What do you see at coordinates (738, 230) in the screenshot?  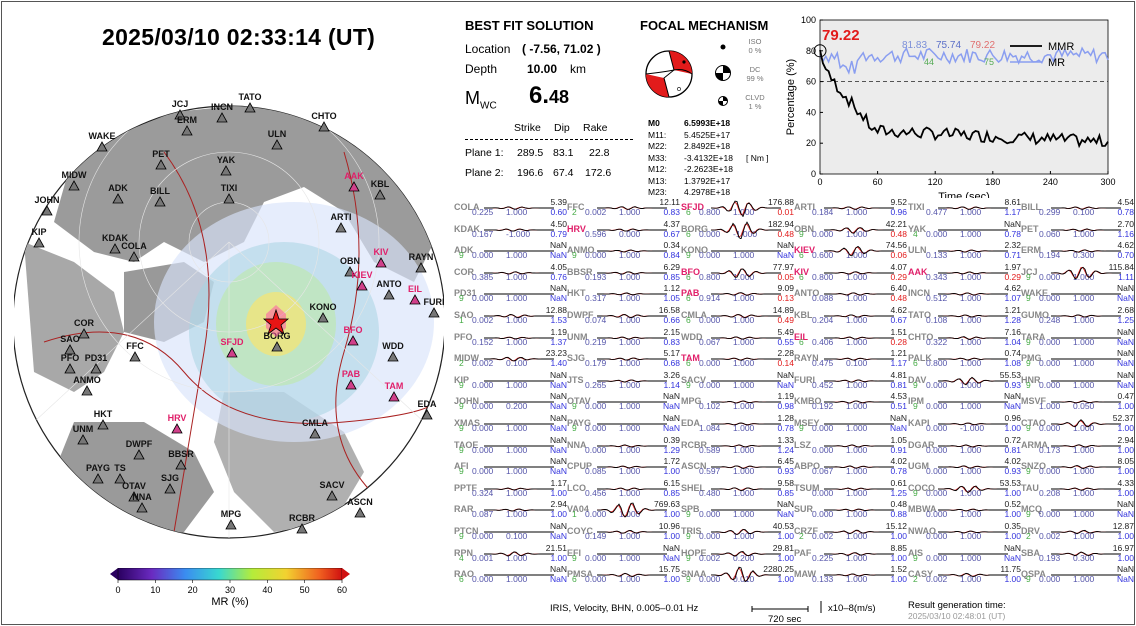 I see `station-cell-borg: BORG 182.94 6 0.000 -1.000 0.48` at bounding box center [738, 230].